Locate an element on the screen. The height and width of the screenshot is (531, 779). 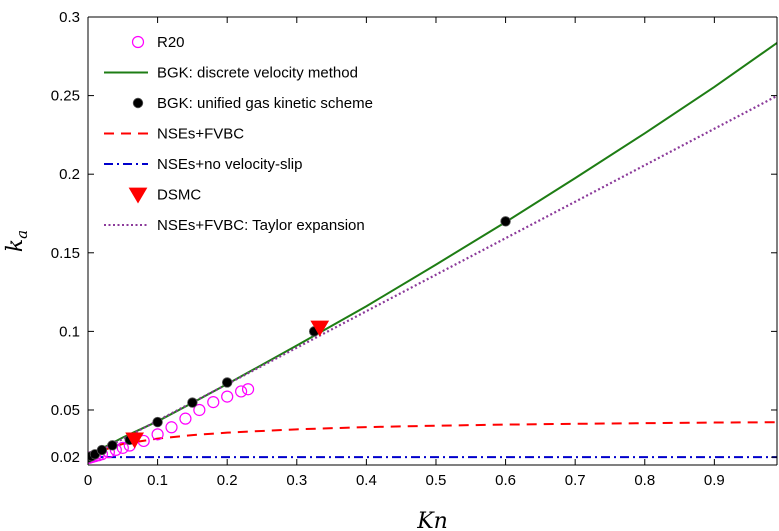
x-tick-label: 0 is located at coordinates (88, 480).